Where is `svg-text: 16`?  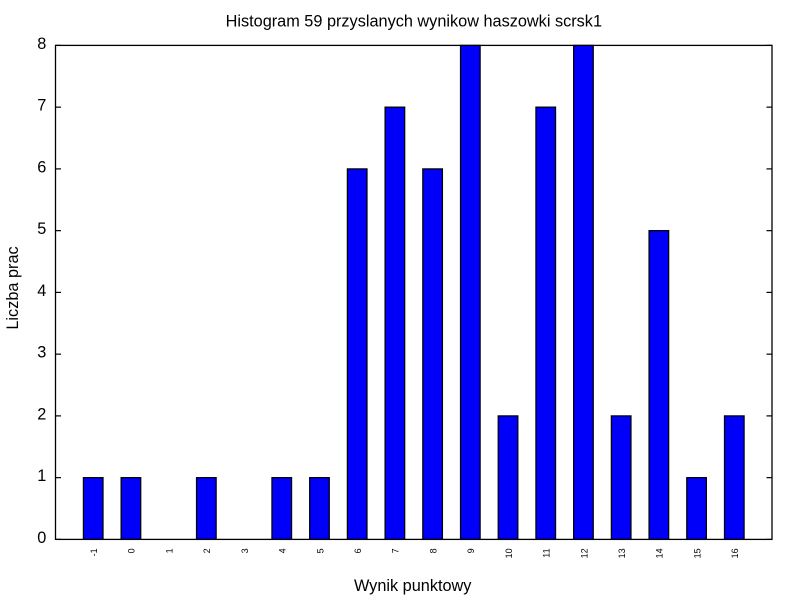 svg-text: 16 is located at coordinates (735, 553).